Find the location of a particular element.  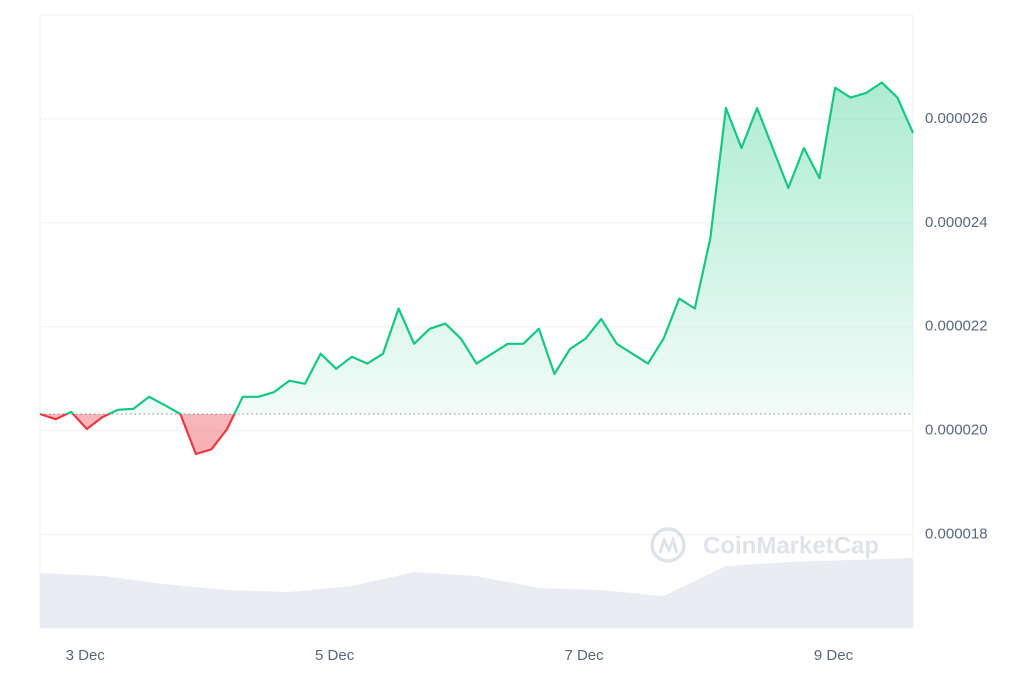

watermark: CoinMarketCap is located at coordinates (764, 545).